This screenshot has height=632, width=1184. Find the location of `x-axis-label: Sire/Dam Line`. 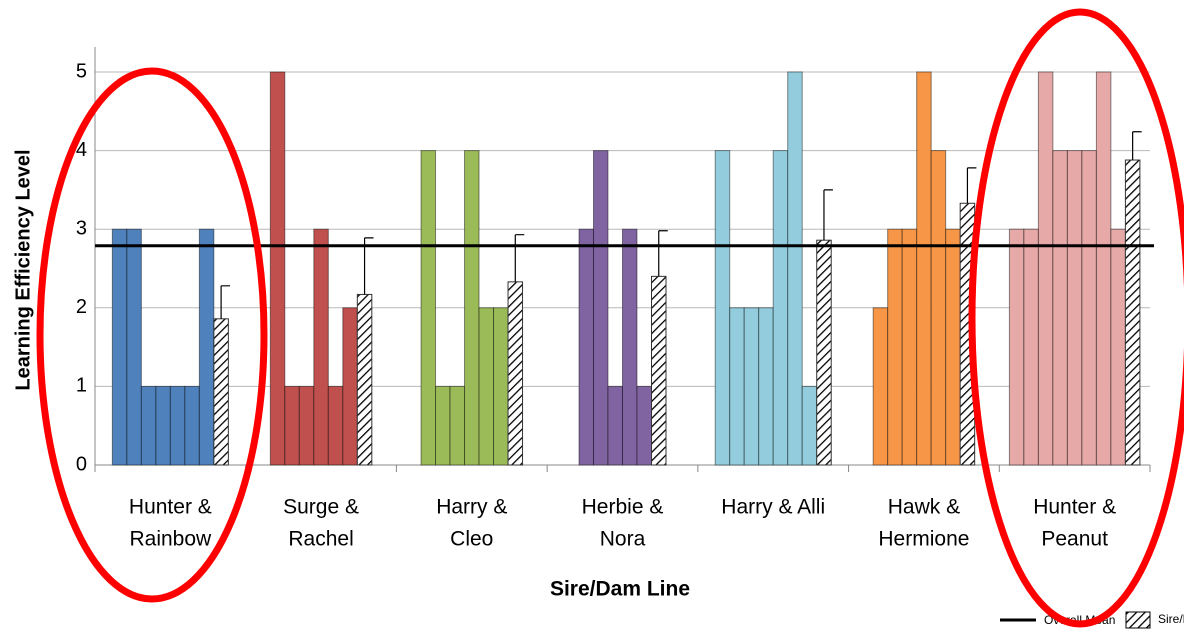

x-axis-label: Sire/Dam Line is located at coordinates (620, 589).